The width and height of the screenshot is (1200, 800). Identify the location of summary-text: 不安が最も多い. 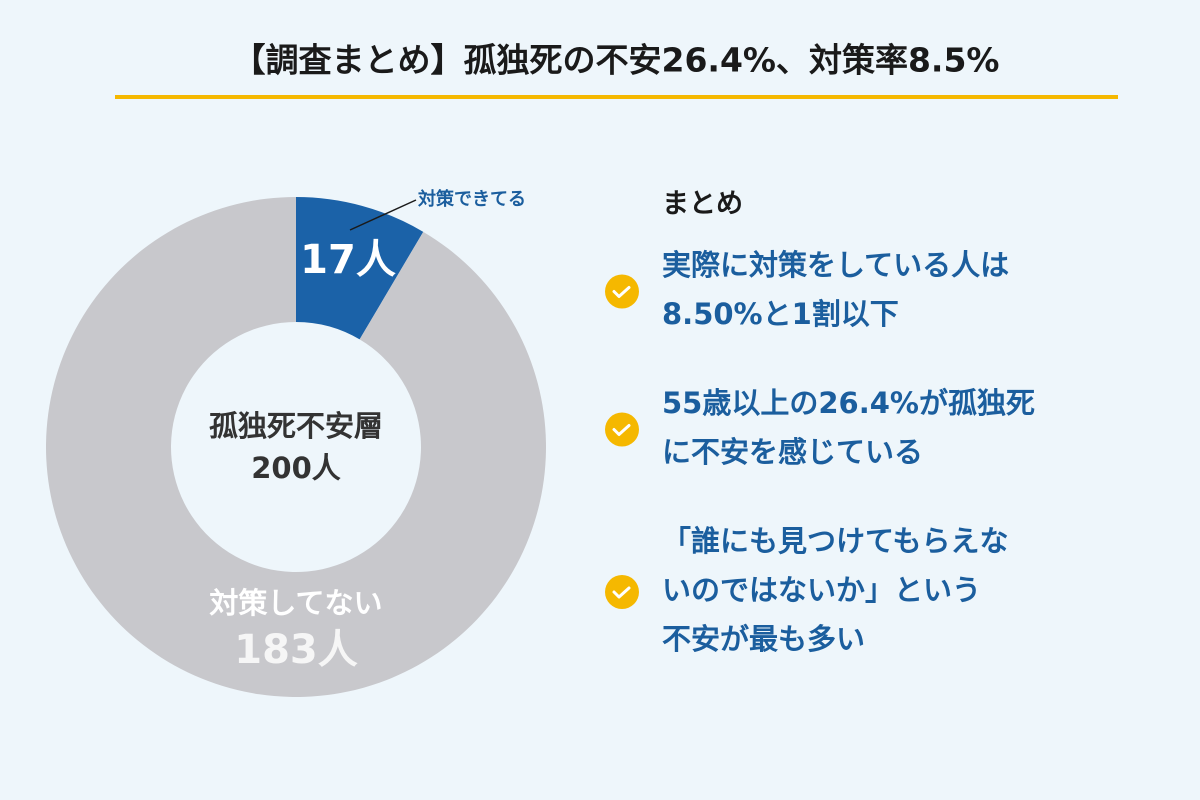
(763, 639).